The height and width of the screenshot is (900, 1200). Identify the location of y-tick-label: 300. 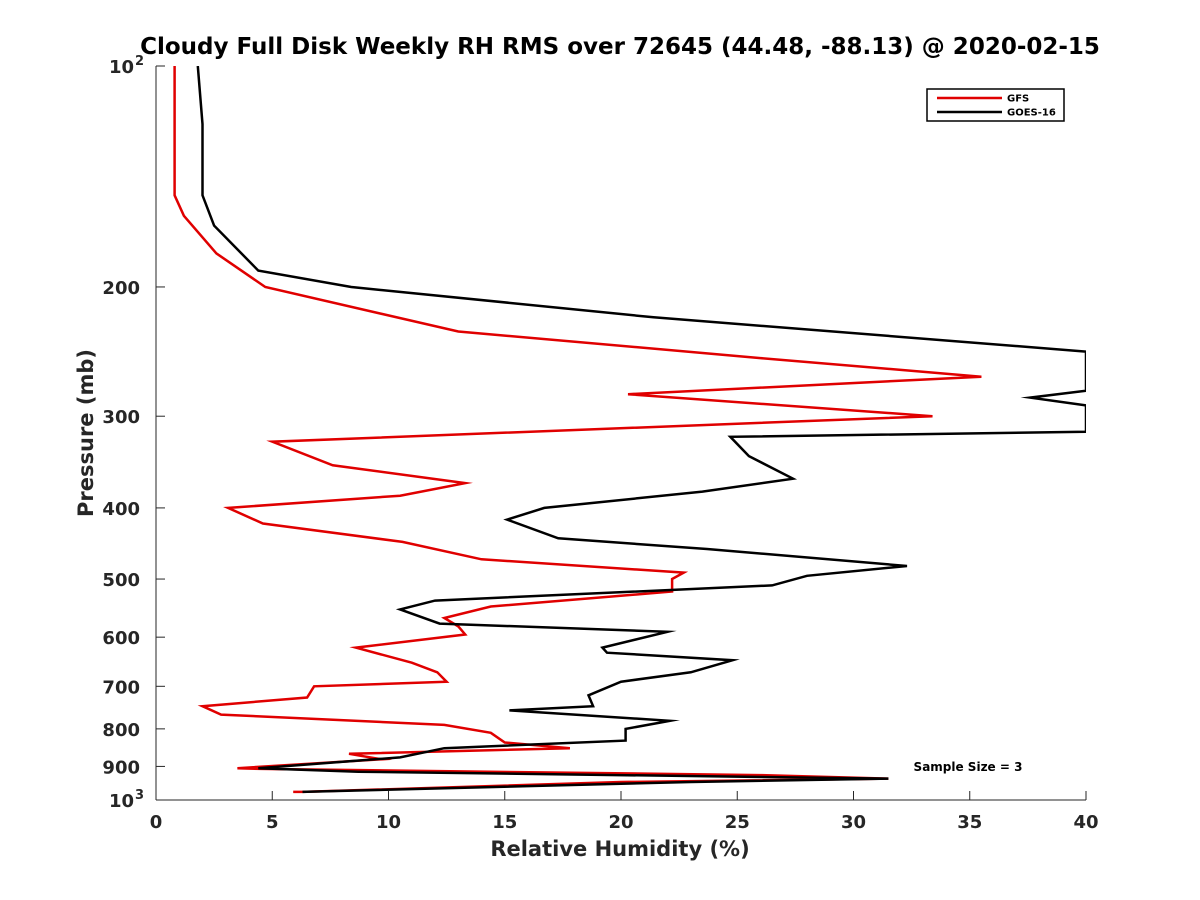
(121, 417).